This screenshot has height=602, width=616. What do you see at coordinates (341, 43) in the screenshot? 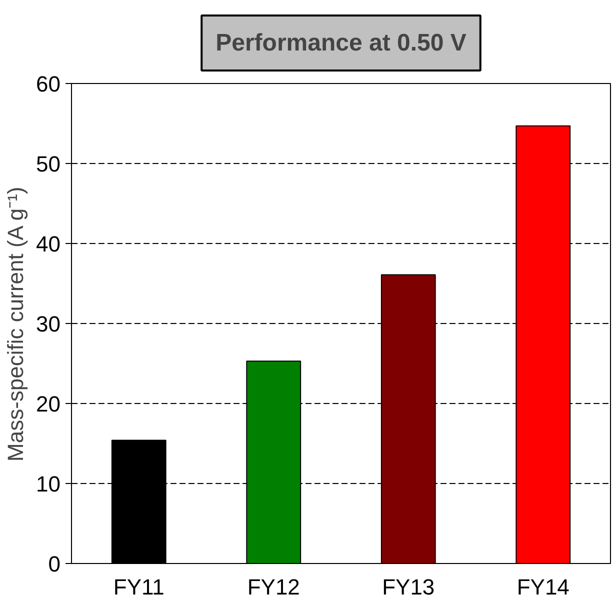
I see `chart-title: Performance at 0.50 V` at bounding box center [341, 43].